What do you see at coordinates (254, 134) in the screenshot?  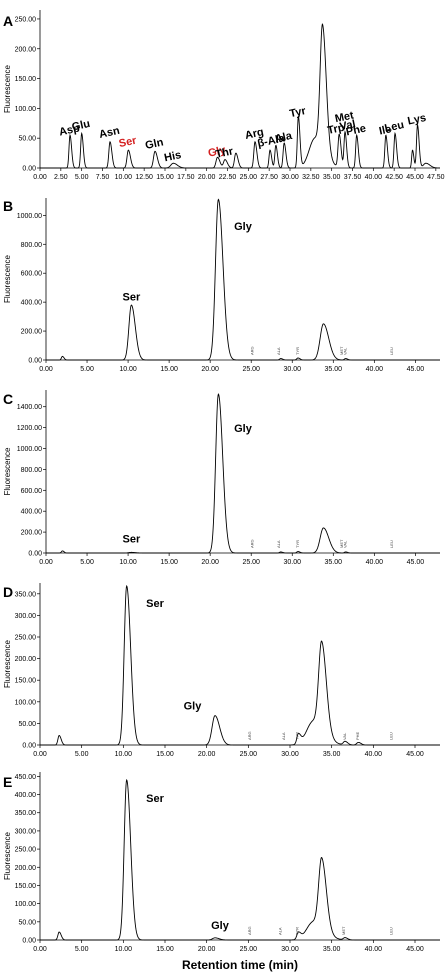 I see `peak-label: Arg` at bounding box center [254, 134].